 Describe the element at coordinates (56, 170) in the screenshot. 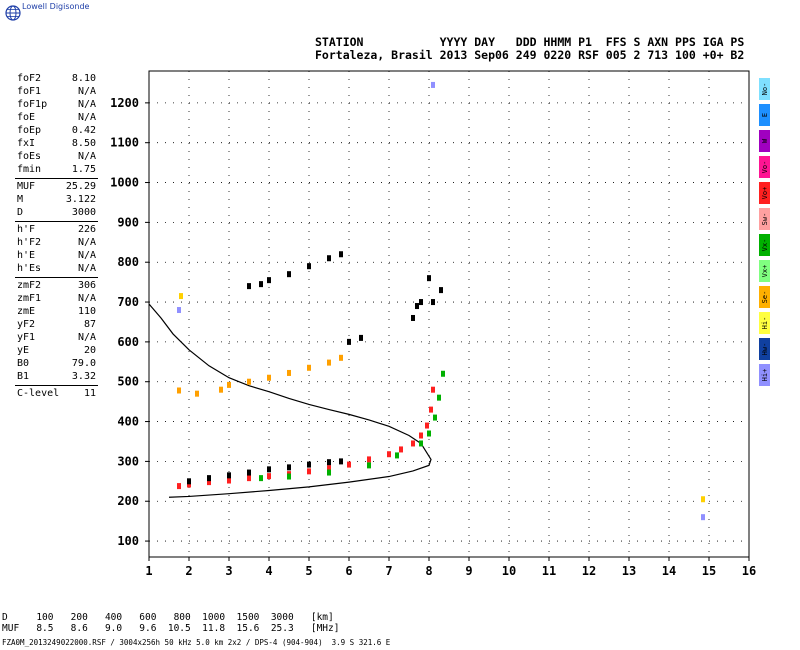

I see `param-row: fmin 1.75` at that location.